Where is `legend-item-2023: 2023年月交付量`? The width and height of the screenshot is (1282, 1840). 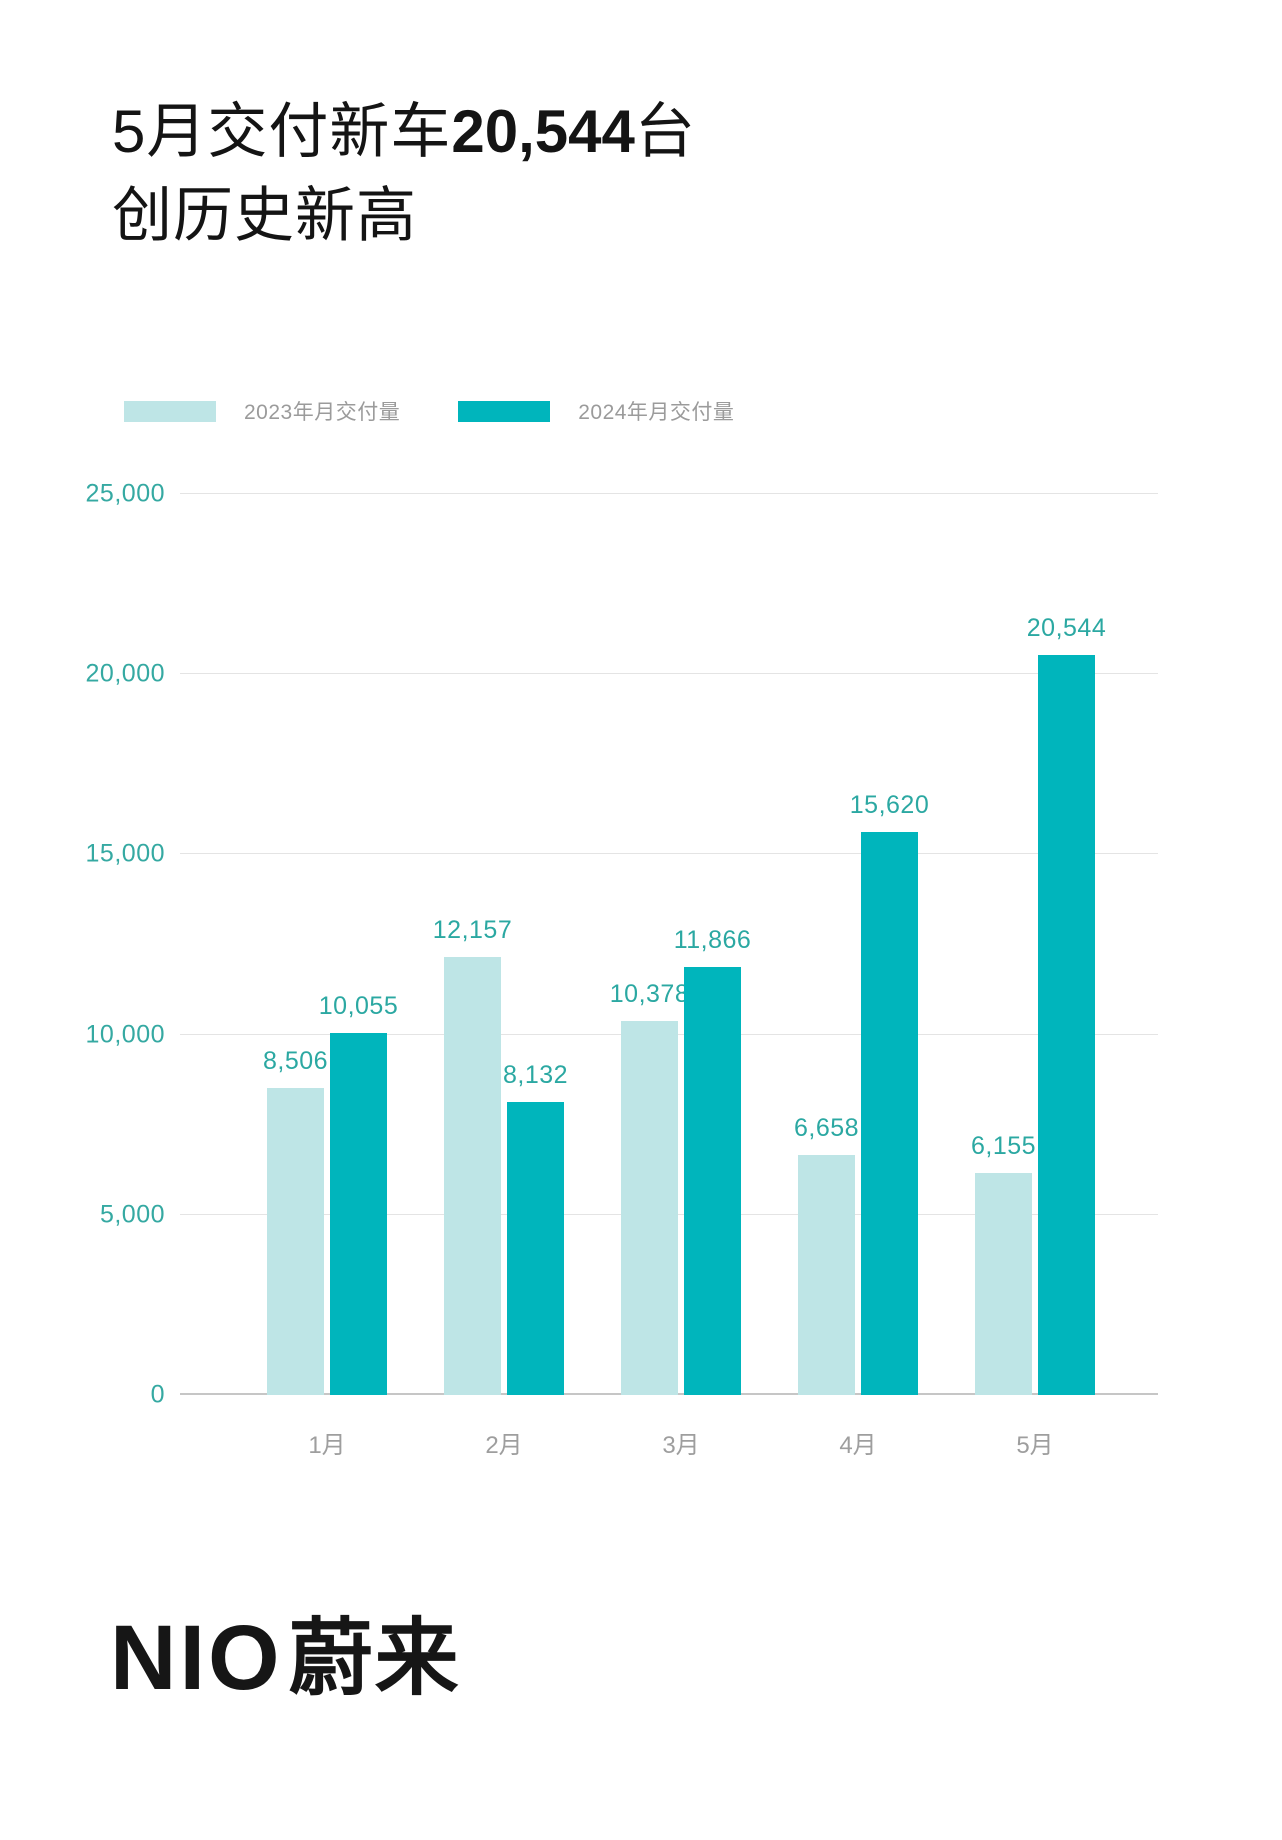
legend-item-2023: 2023年月交付量 is located at coordinates (262, 411).